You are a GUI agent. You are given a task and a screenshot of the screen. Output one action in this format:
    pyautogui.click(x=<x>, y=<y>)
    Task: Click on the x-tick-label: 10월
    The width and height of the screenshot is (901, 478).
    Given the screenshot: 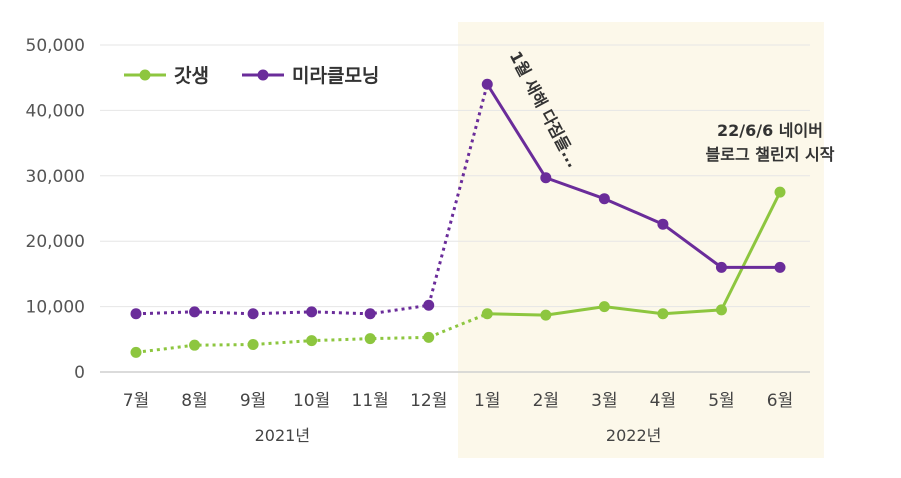 What is the action you would take?
    pyautogui.click(x=311, y=401)
    